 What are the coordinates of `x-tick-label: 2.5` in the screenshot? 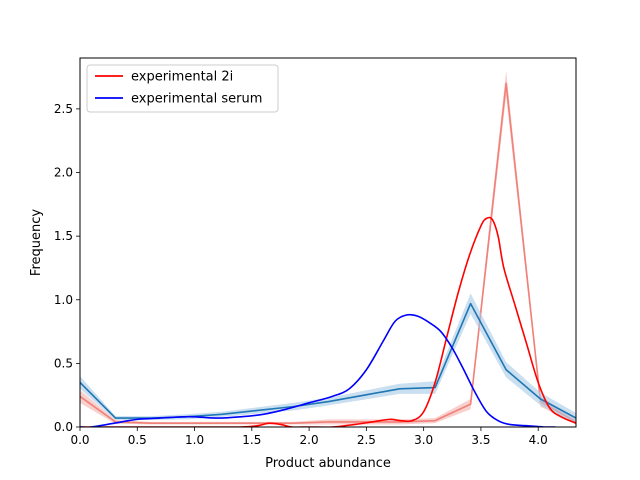 It's located at (366, 440).